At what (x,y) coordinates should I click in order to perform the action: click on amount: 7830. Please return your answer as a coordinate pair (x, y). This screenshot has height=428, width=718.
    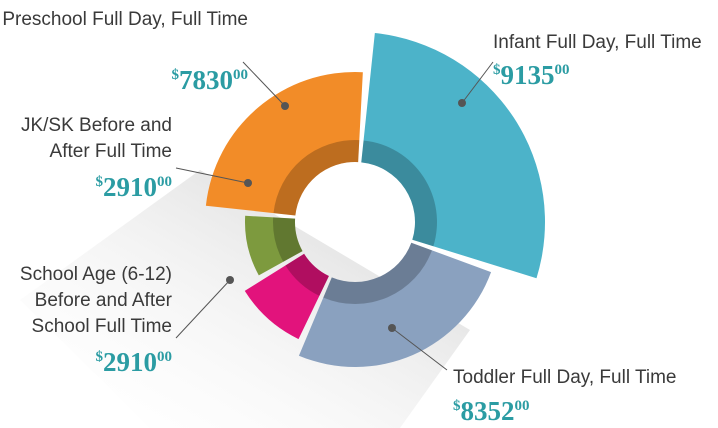
    Looking at the image, I should click on (206, 80).